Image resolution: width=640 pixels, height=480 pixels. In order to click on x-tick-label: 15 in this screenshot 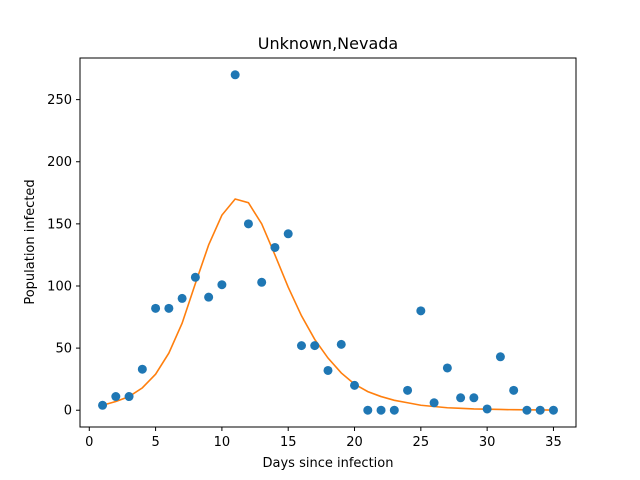, I will do `click(288, 442)`.